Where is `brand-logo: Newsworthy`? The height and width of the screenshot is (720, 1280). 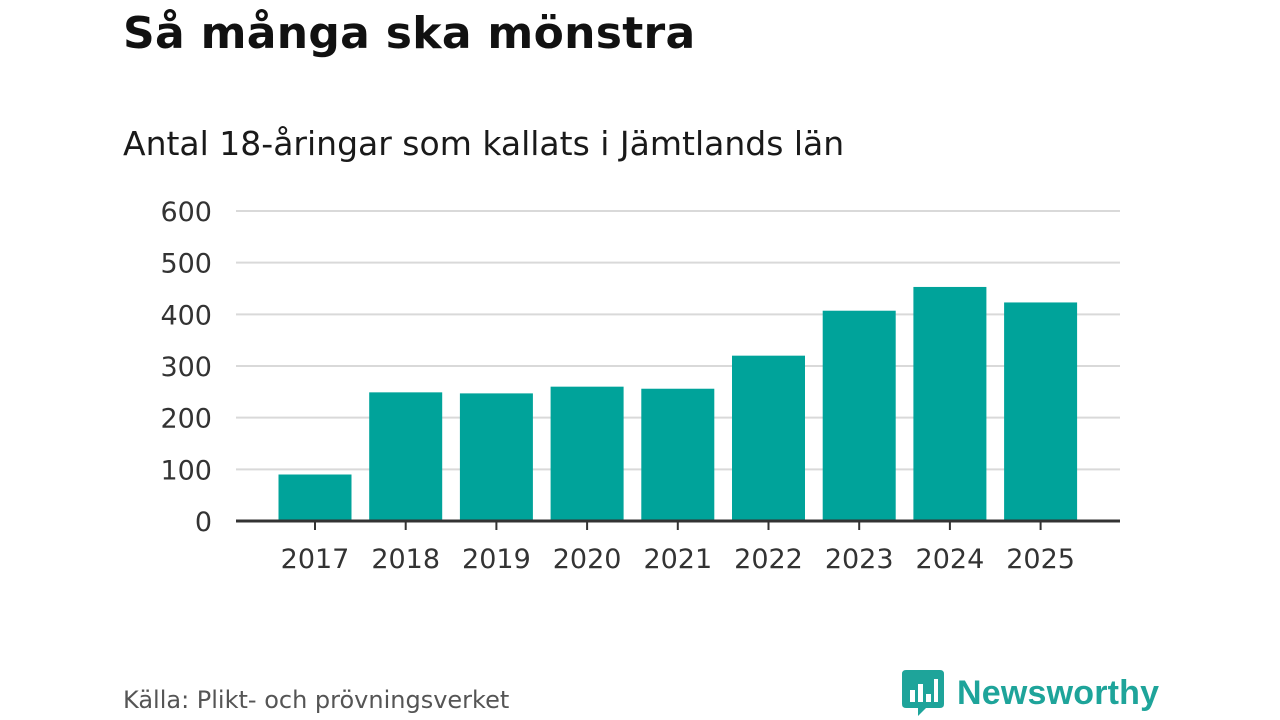
brand-logo: Newsworthy is located at coordinates (1030, 693).